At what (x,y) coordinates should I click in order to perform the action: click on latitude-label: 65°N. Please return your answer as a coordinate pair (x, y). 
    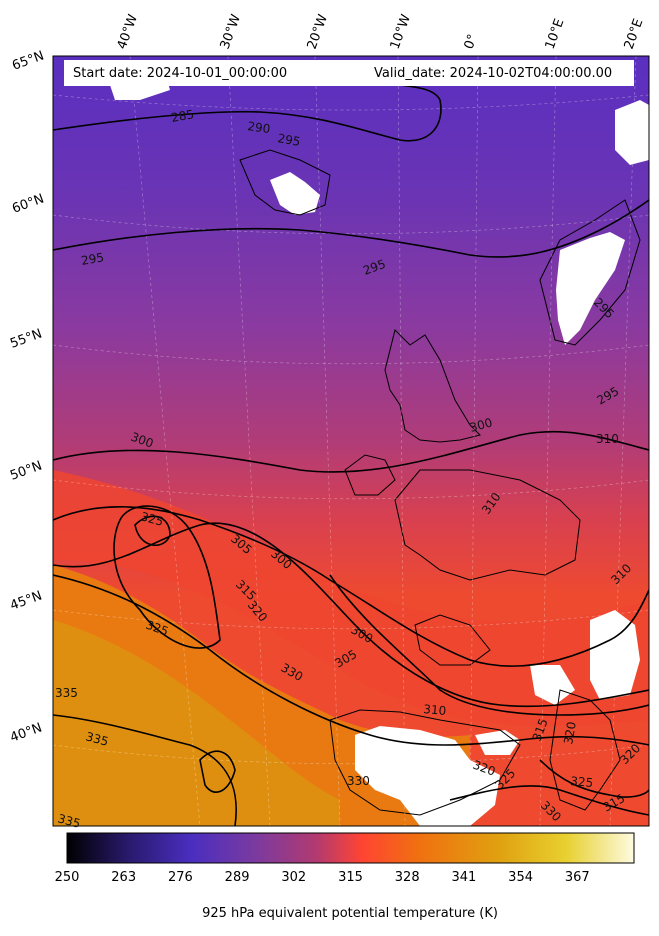
    Looking at the image, I should click on (28, 60).